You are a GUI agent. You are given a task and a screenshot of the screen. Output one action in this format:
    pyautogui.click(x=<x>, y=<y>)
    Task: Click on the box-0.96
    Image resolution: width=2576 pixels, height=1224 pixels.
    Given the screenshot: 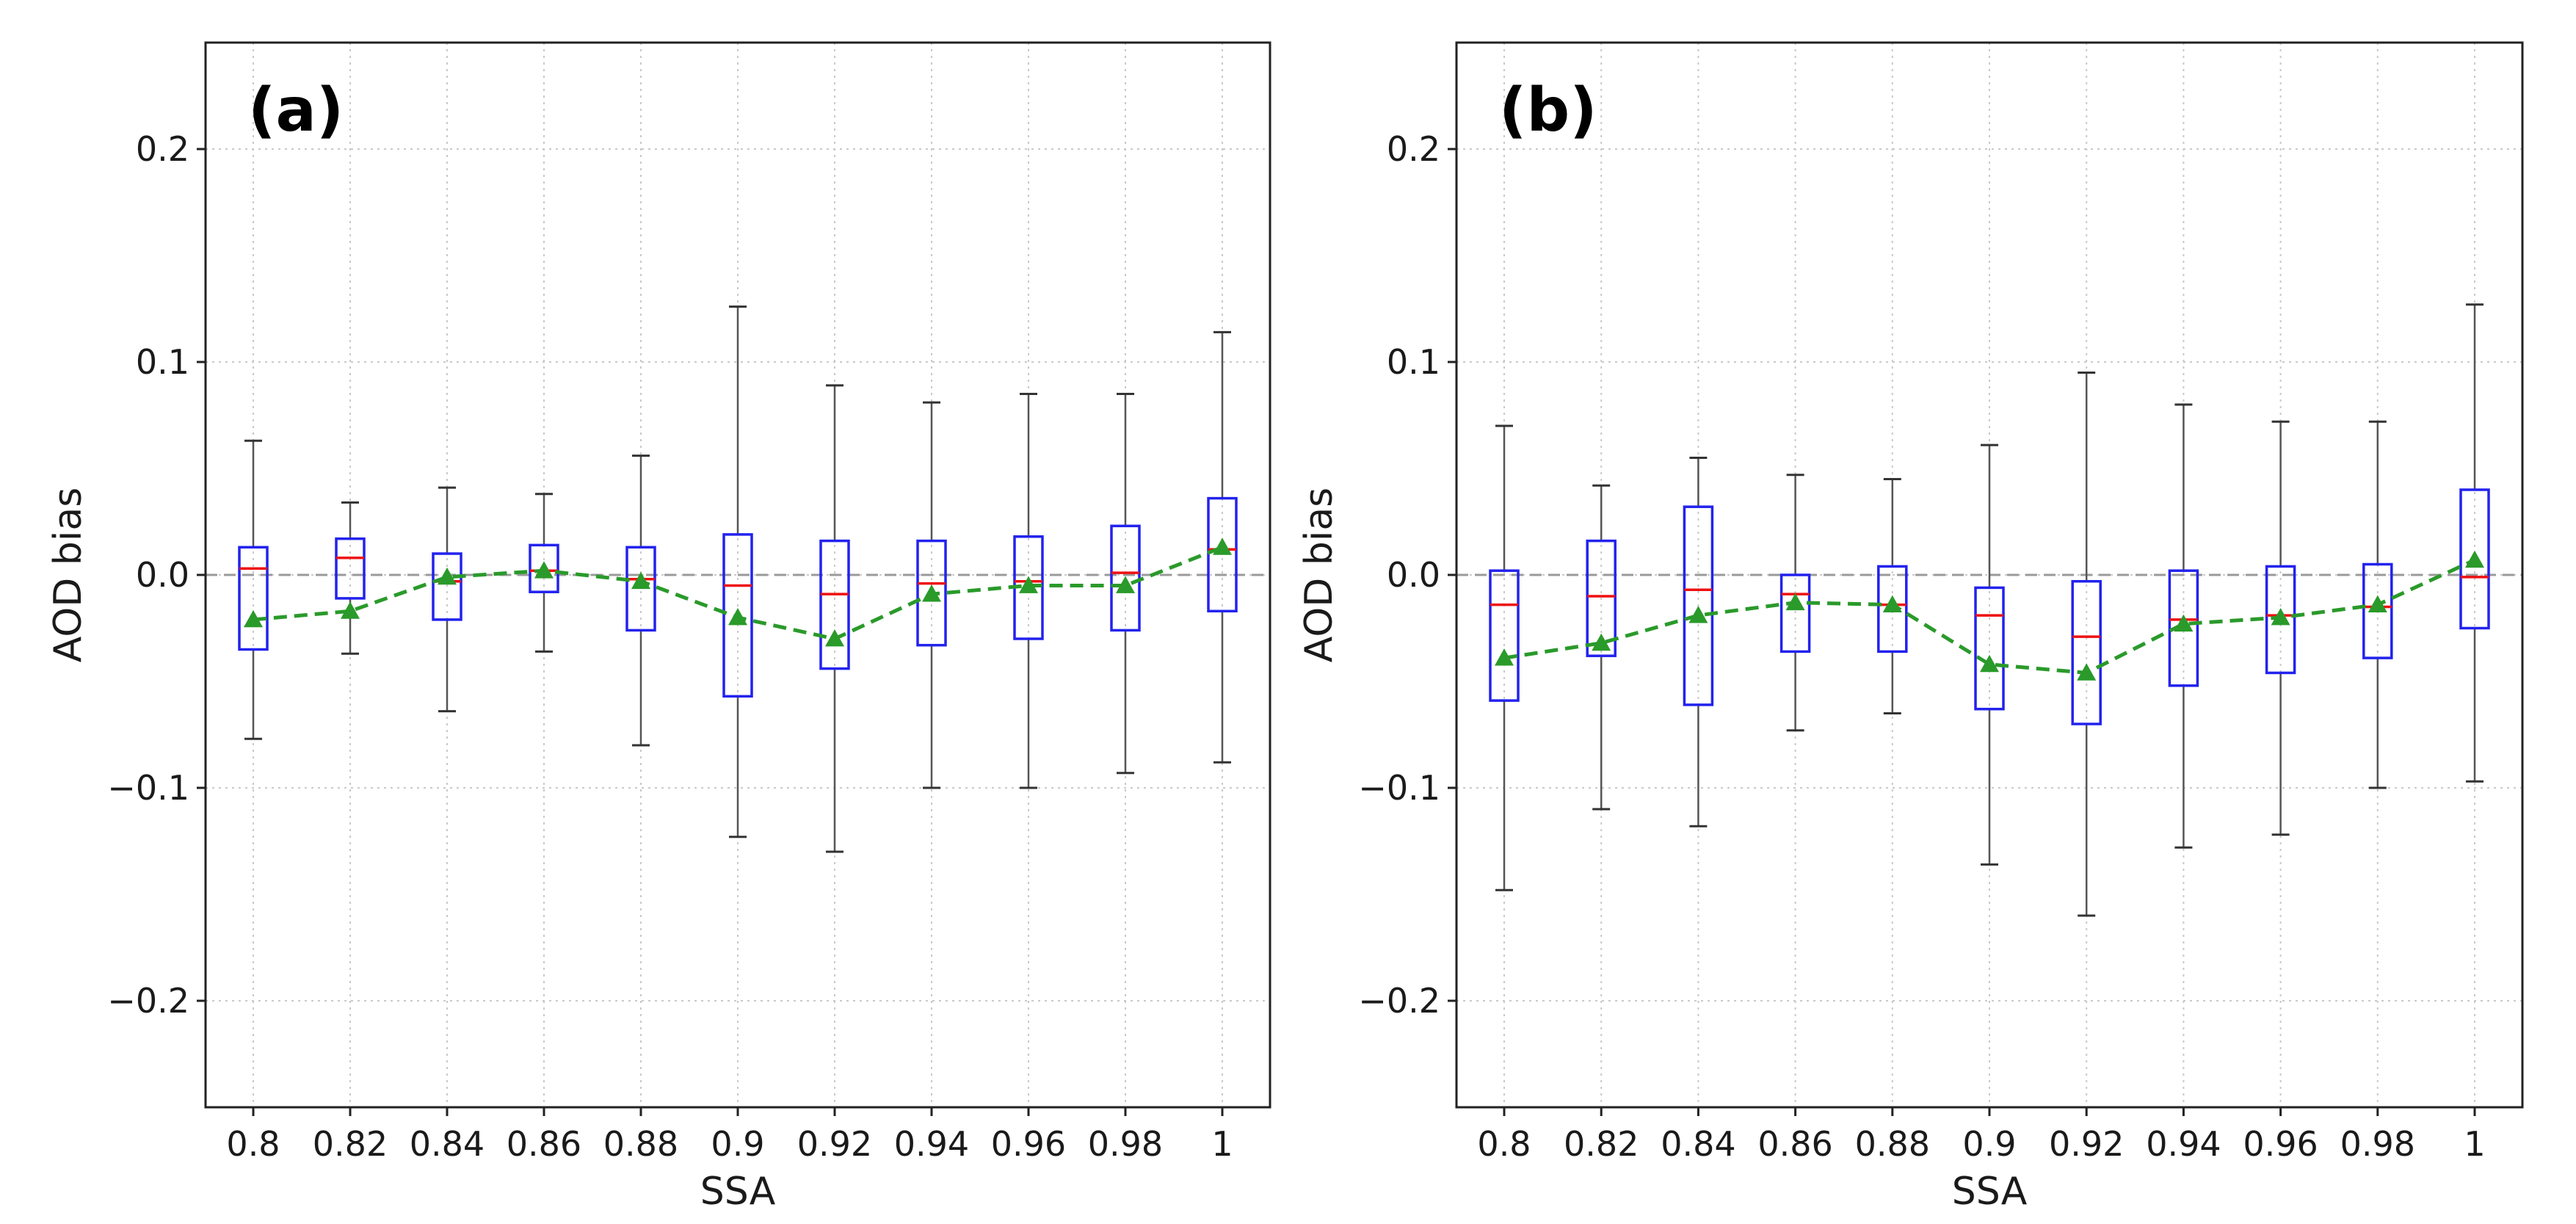 What is the action you would take?
    pyautogui.click(x=2281, y=628)
    